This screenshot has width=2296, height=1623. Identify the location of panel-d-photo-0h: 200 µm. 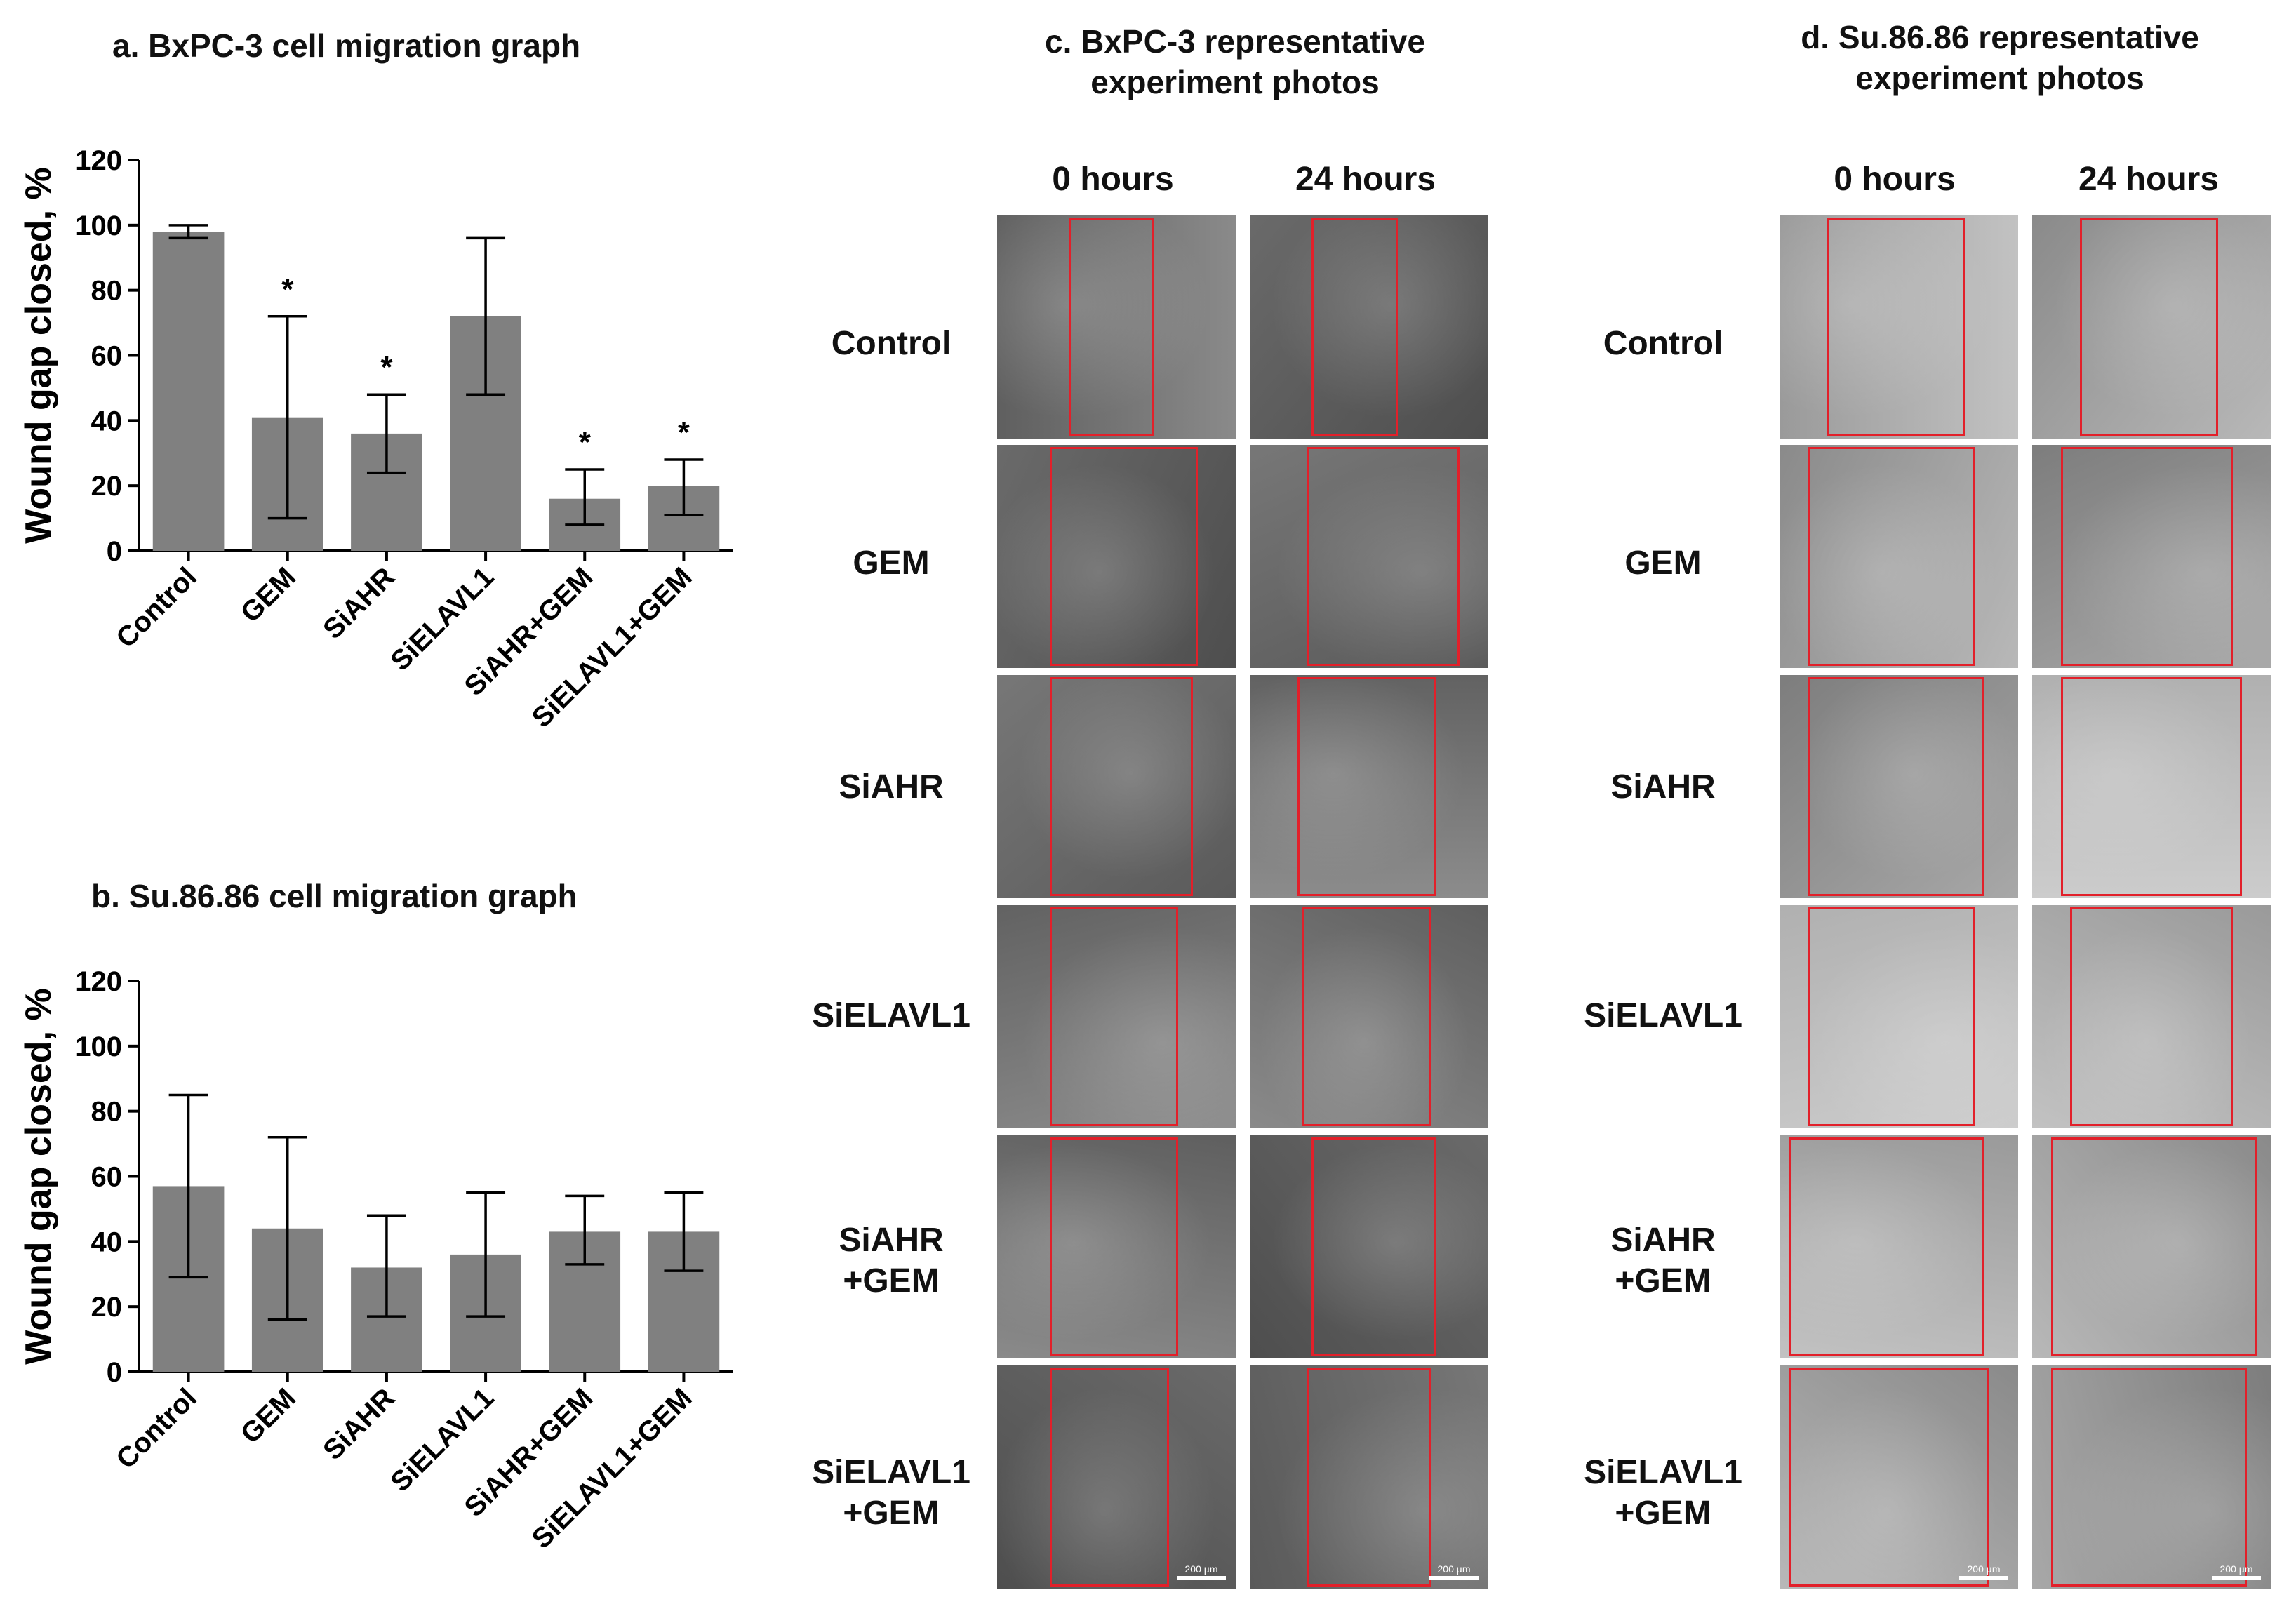
(1899, 1477).